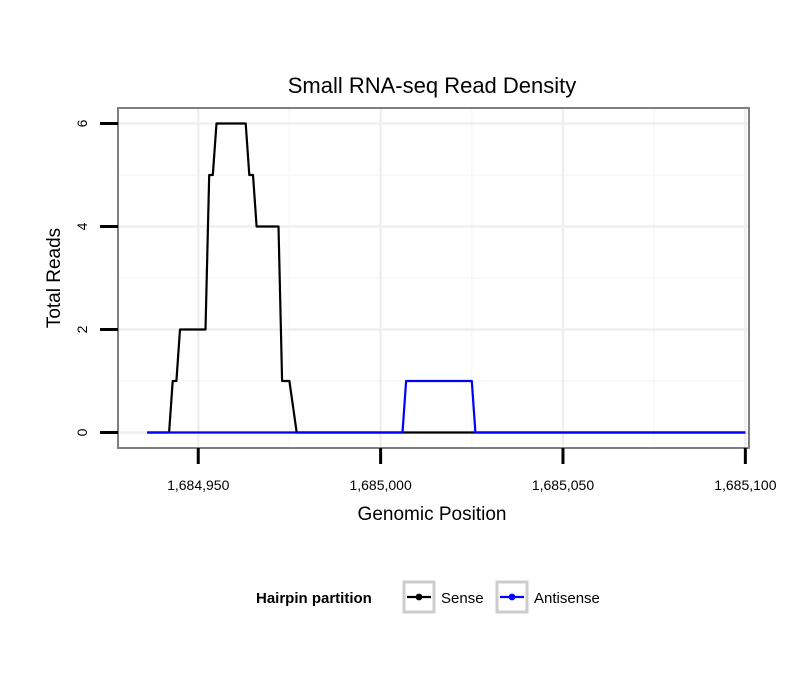 This screenshot has width=810, height=690. I want to click on chart-title: Small RNA-seq Read Density, so click(432, 85).